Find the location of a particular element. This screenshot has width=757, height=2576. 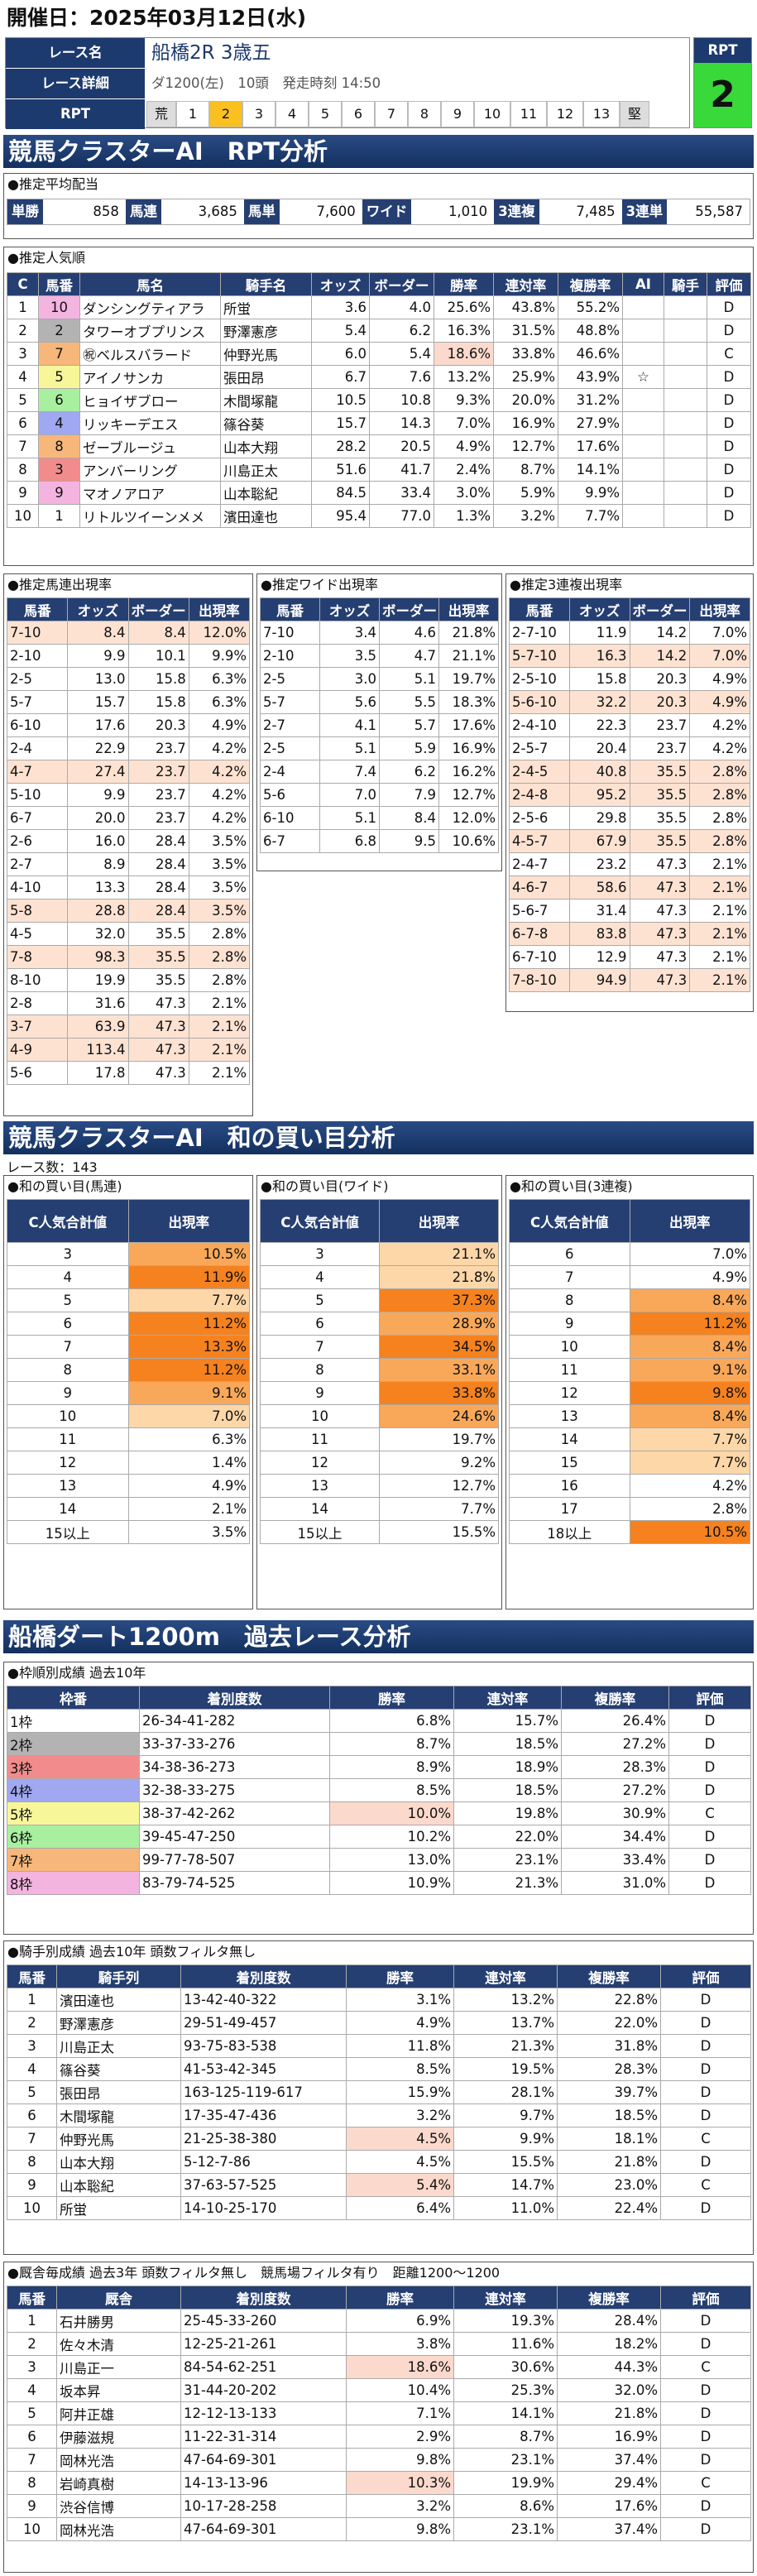

avg-label: ワイド is located at coordinates (387, 212).